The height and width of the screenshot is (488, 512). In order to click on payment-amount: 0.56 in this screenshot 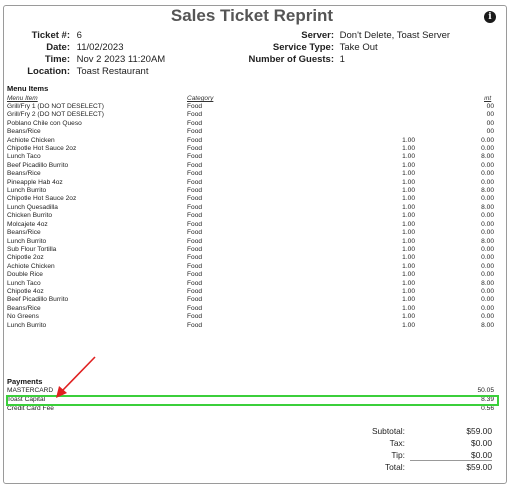, I will do `click(487, 408)`.